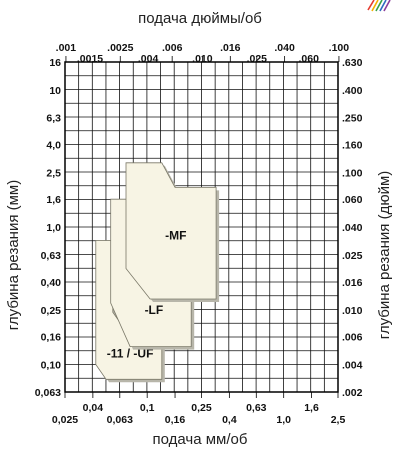 This screenshot has height=450, width=400. Describe the element at coordinates (284, 48) in the screenshot. I see `x-top-tick-label: .040` at that location.